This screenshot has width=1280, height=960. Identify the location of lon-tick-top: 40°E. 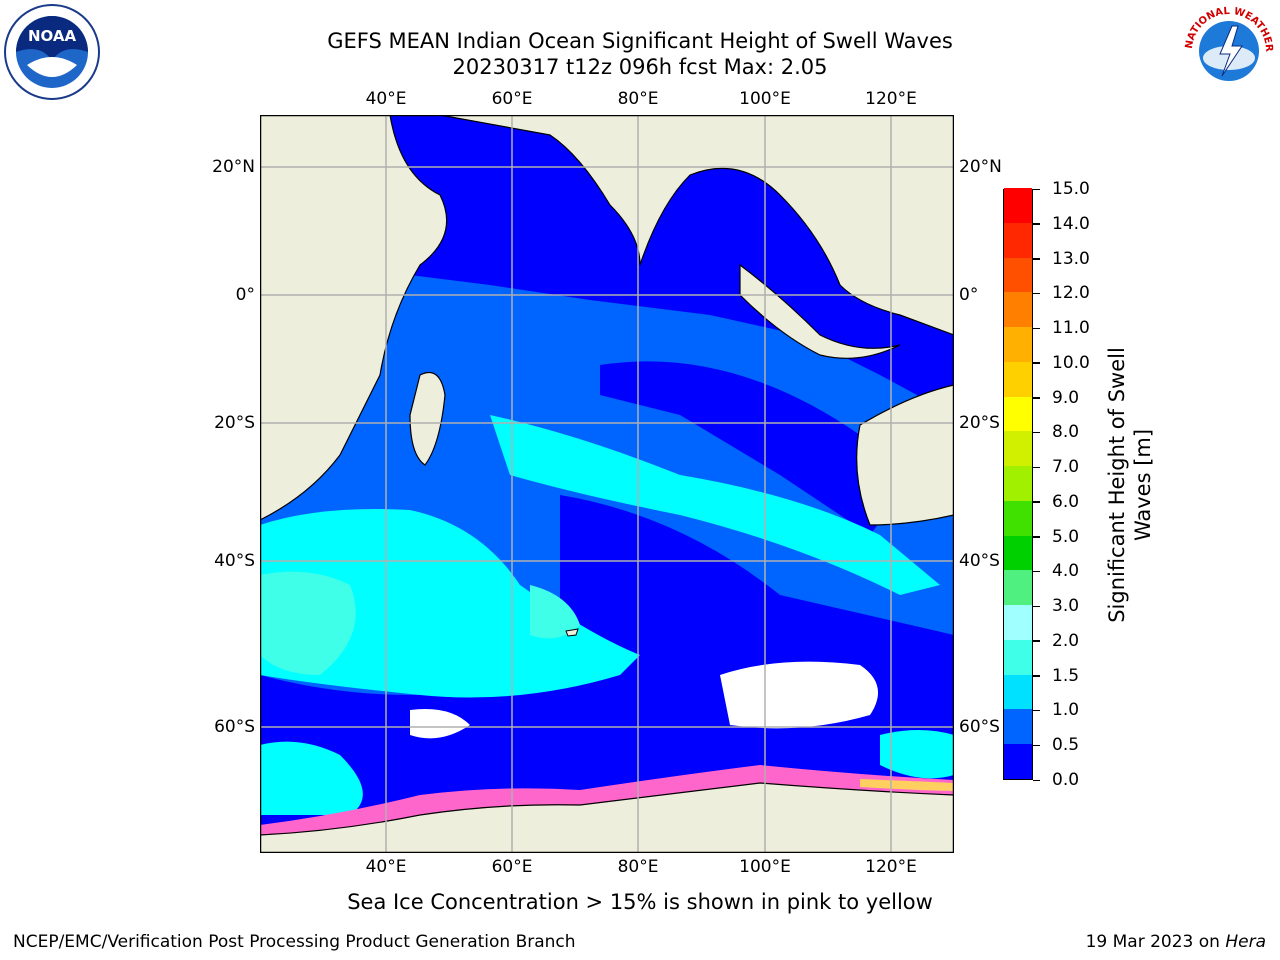
(386, 99).